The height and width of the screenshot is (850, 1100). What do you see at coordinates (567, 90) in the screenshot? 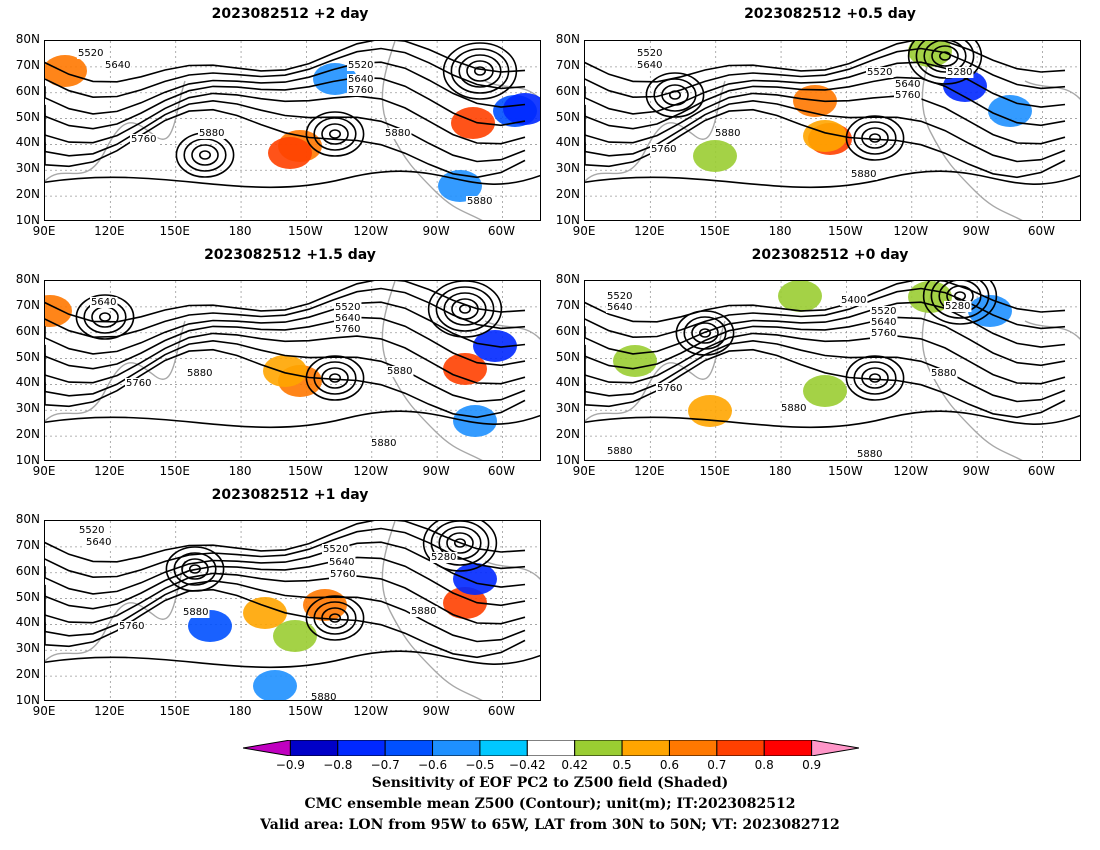
I see `lat-tick-label: 60N` at bounding box center [567, 90].